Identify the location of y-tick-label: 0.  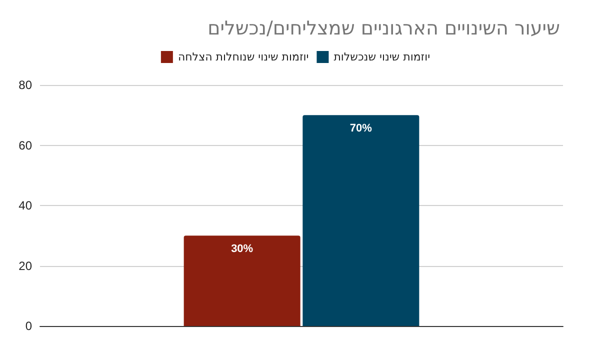
(28, 326).